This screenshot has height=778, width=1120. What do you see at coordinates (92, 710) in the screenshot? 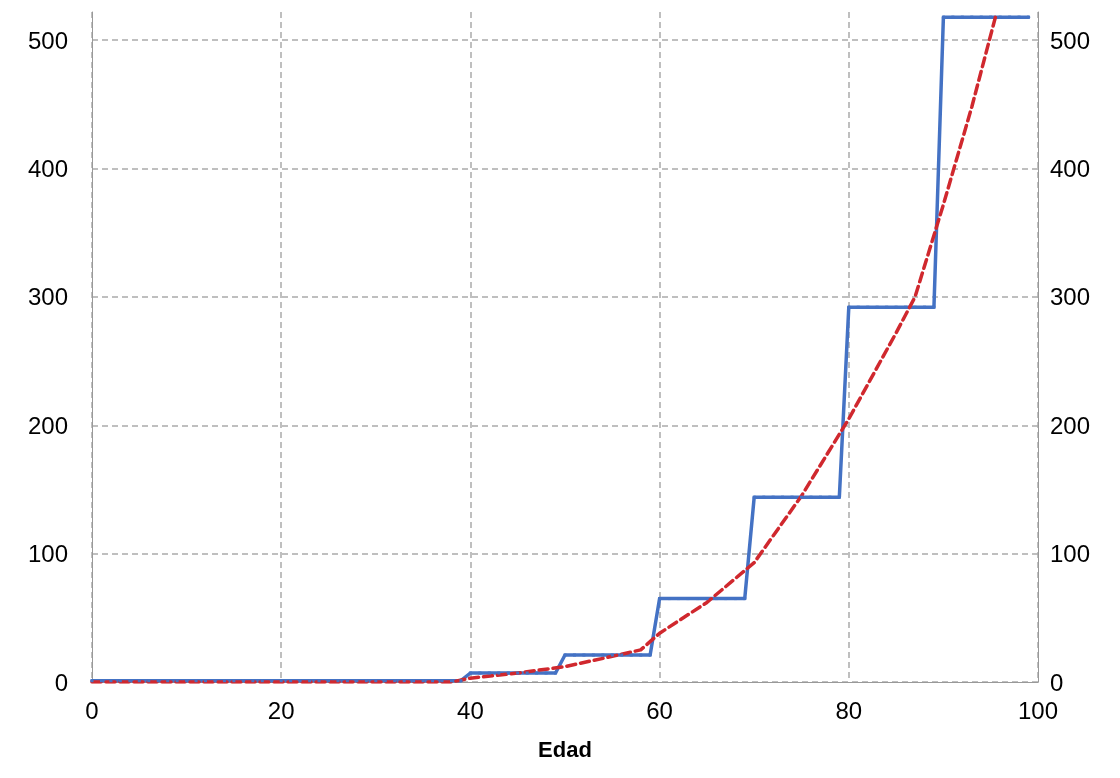
I see `x-tick-label: 0` at bounding box center [92, 710].